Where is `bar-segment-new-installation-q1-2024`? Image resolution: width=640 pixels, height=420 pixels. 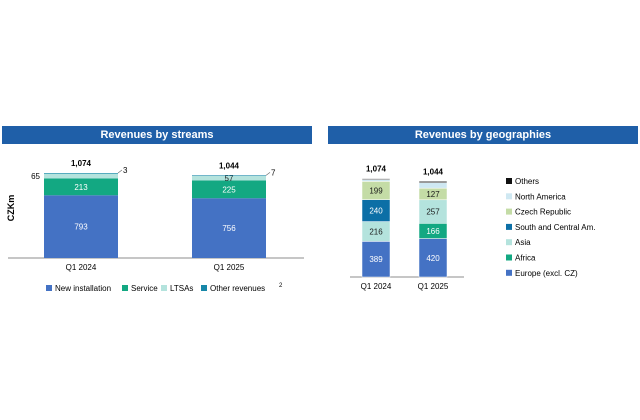 bar-segment-new-installation-q1-2024 is located at coordinates (81, 226).